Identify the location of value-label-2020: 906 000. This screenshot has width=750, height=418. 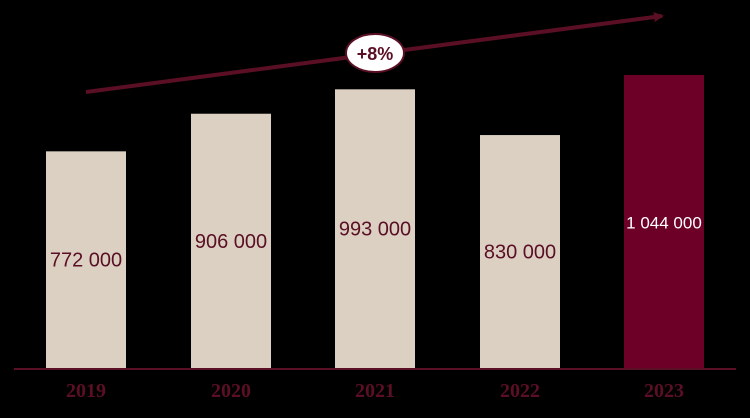
(231, 242).